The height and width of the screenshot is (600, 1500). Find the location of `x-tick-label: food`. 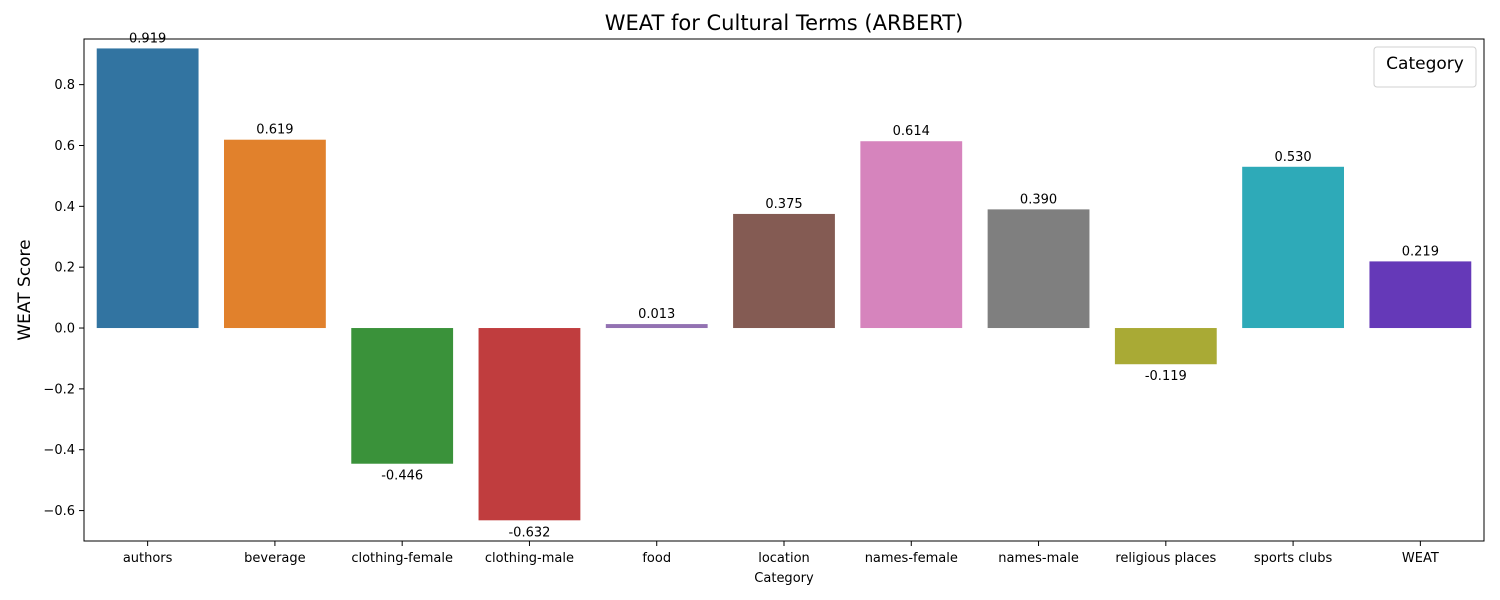

x-tick-label: food is located at coordinates (656, 558).